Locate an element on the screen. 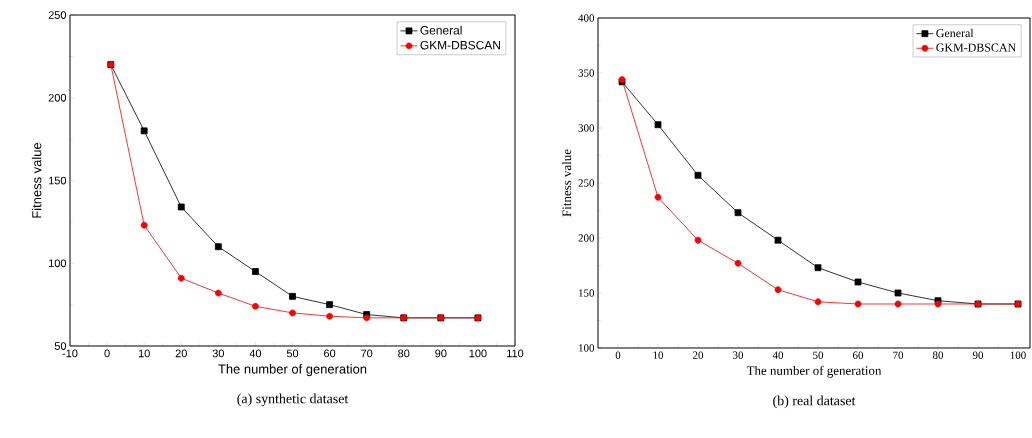 The width and height of the screenshot is (1032, 438). x-tick-label: -10 is located at coordinates (70, 353).